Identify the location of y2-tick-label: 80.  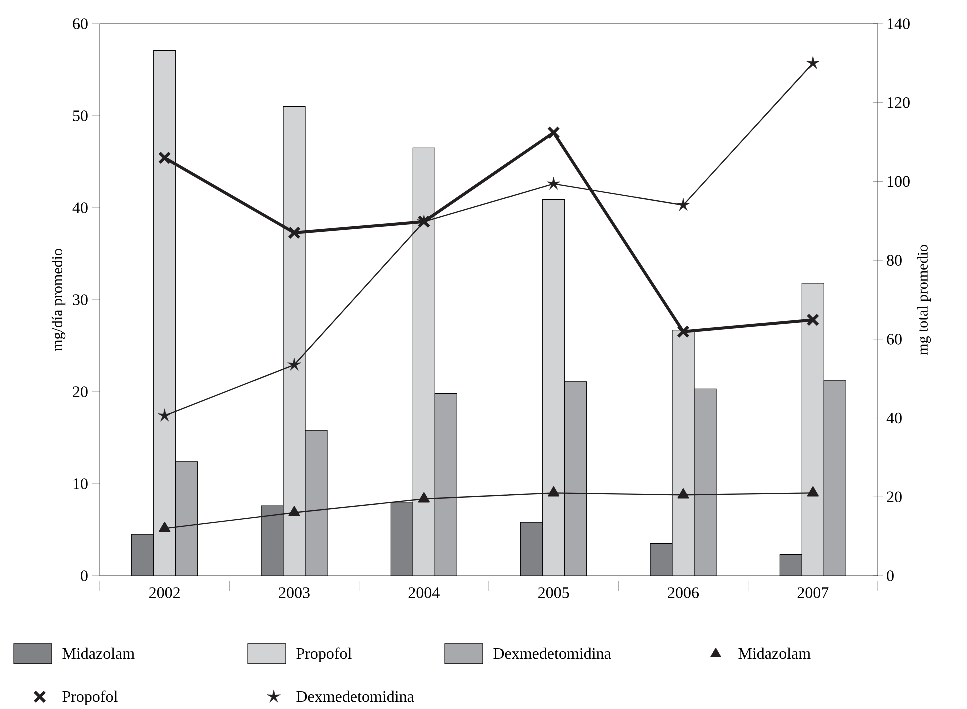
(894, 260).